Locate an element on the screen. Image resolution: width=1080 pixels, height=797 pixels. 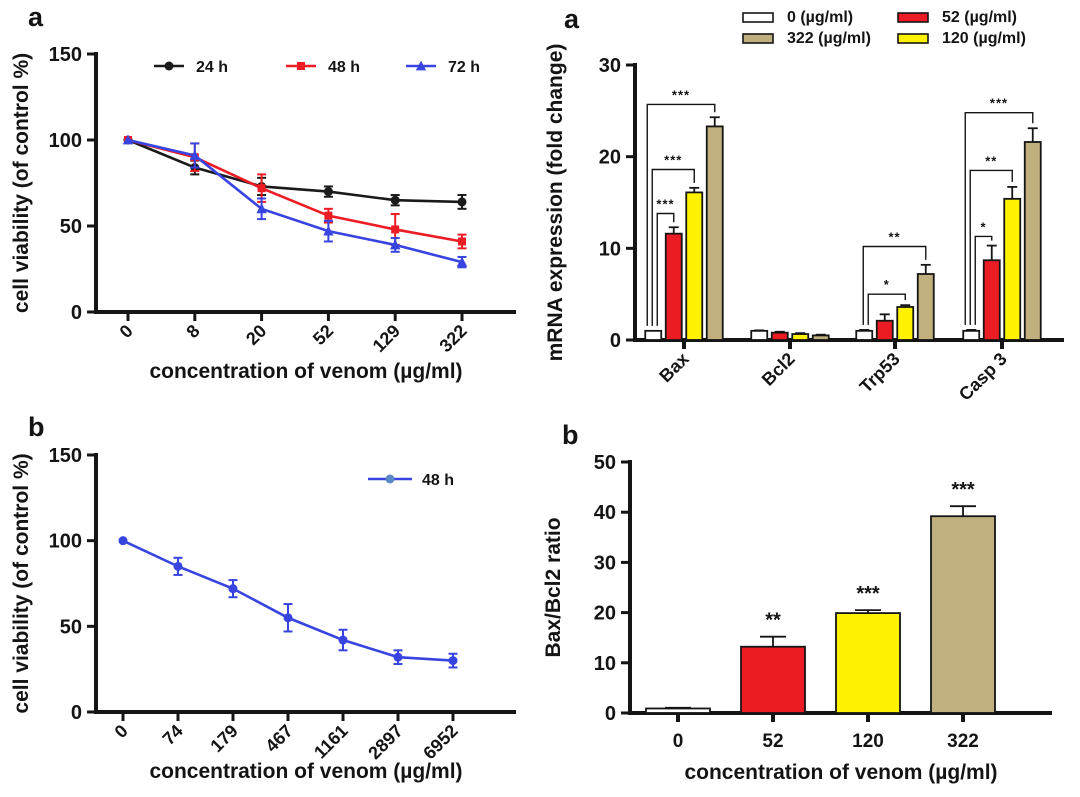
x-tick-label: 120 is located at coordinates (868, 741).